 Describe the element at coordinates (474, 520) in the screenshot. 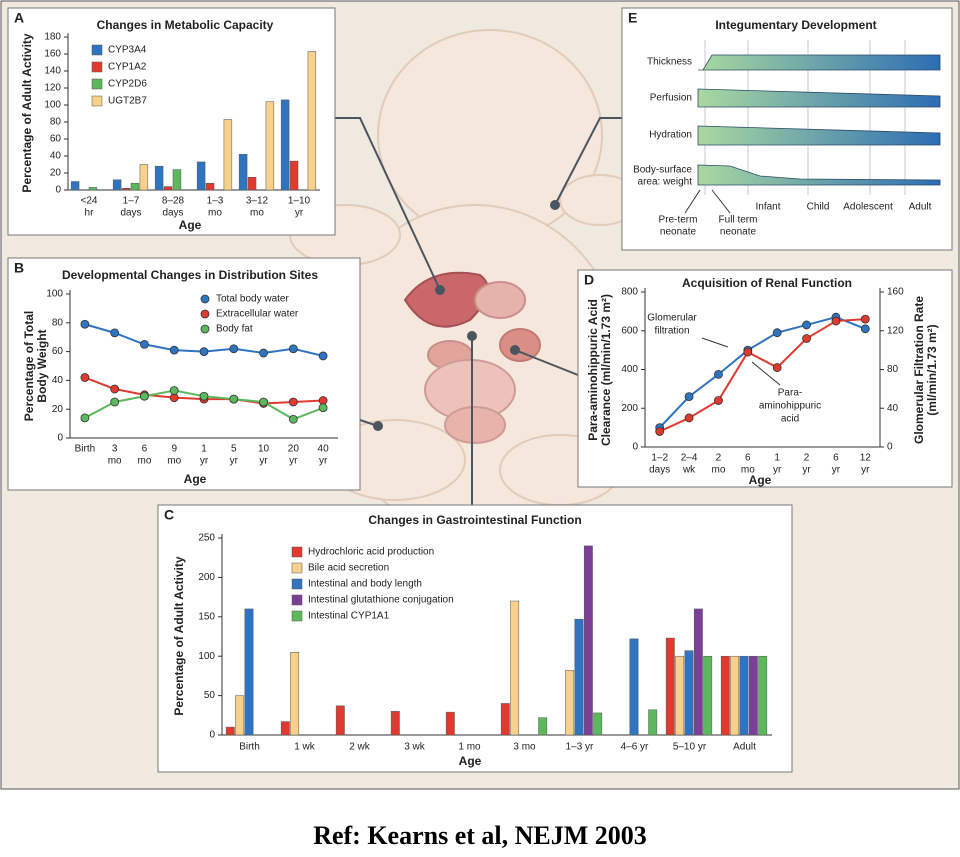

I see `chart-title: Changes in Gastrointestinal Function` at that location.